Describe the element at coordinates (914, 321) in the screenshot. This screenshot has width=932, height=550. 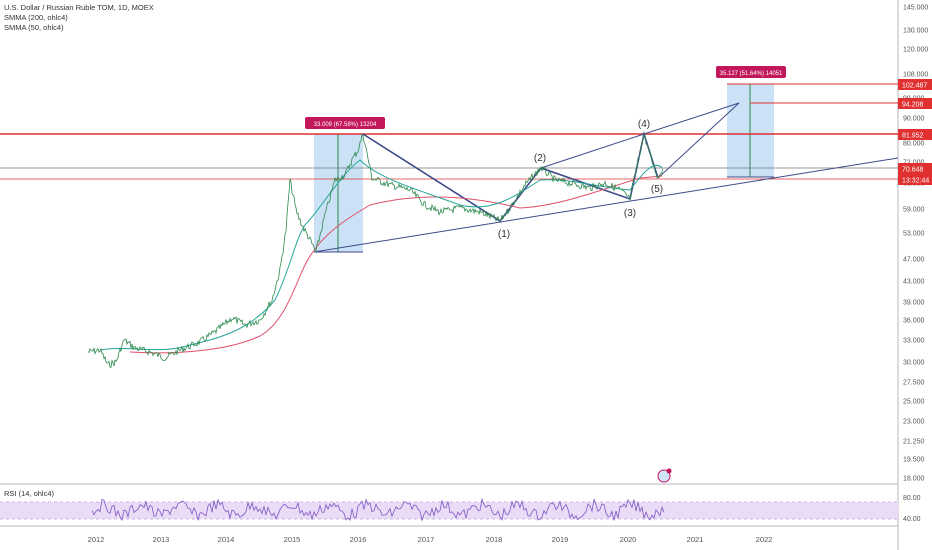
I see `price-axis-label: 36.000` at that location.